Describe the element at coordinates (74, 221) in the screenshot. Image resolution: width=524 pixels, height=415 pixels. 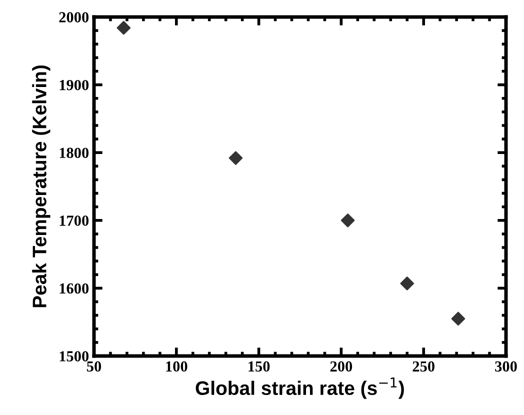
I see `y-tick-label: 1700` at that location.